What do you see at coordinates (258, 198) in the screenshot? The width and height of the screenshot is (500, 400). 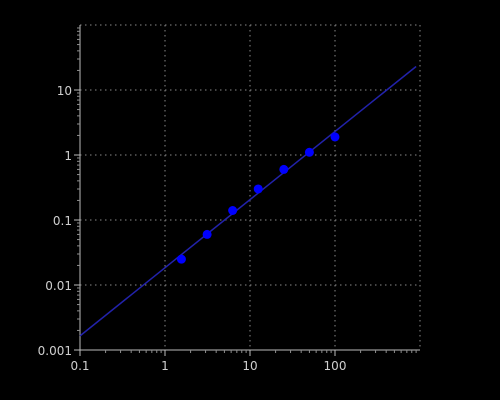 I see `data-points` at bounding box center [258, 198].